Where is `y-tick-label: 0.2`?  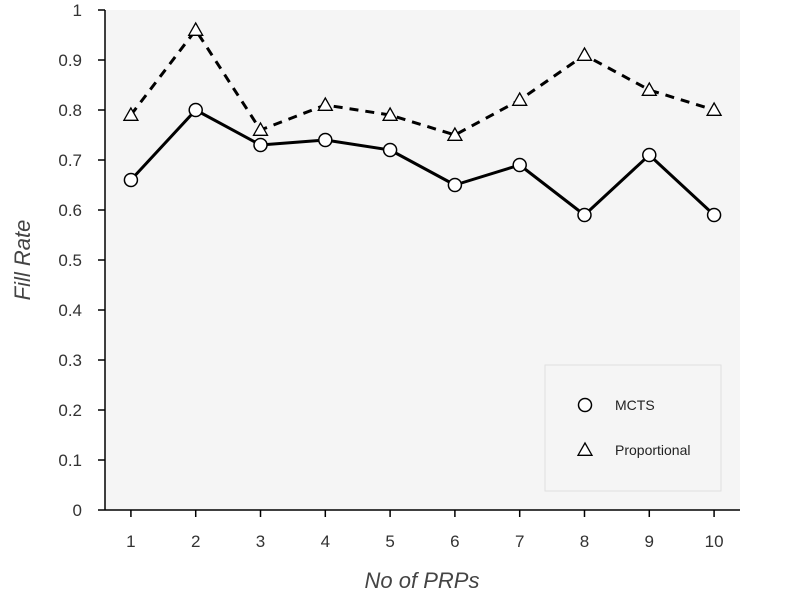 y-tick-label: 0.2 is located at coordinates (70, 410).